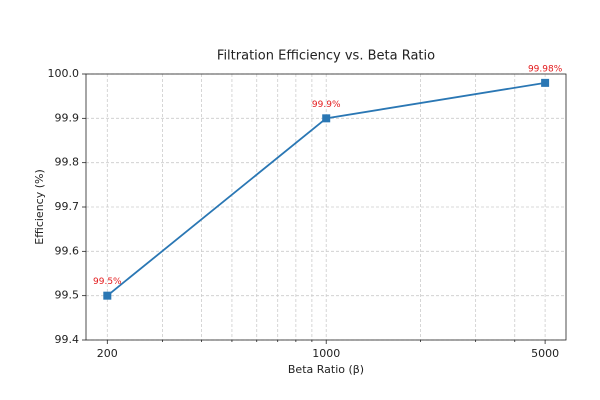  What do you see at coordinates (107, 353) in the screenshot?
I see `x-tick-label: 200` at bounding box center [107, 353].